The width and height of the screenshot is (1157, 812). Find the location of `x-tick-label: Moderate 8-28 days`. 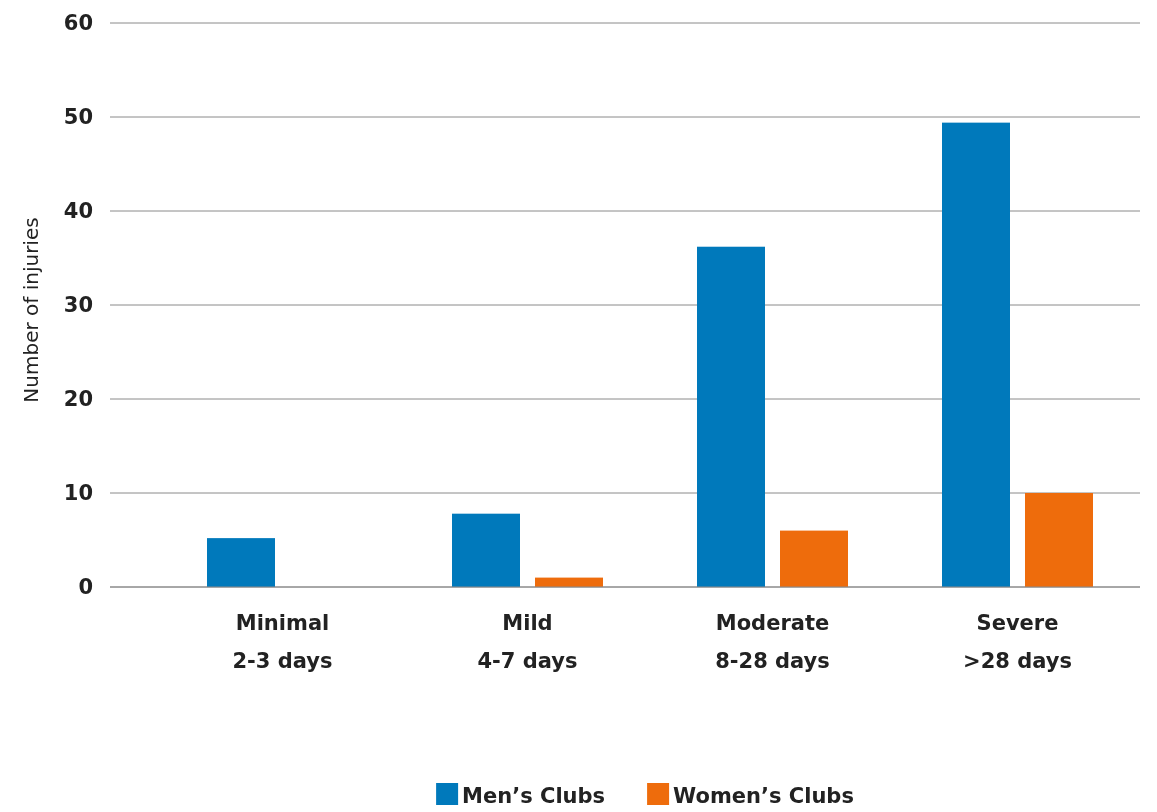

x-tick-label: Moderate 8-28 days is located at coordinates (772, 642).